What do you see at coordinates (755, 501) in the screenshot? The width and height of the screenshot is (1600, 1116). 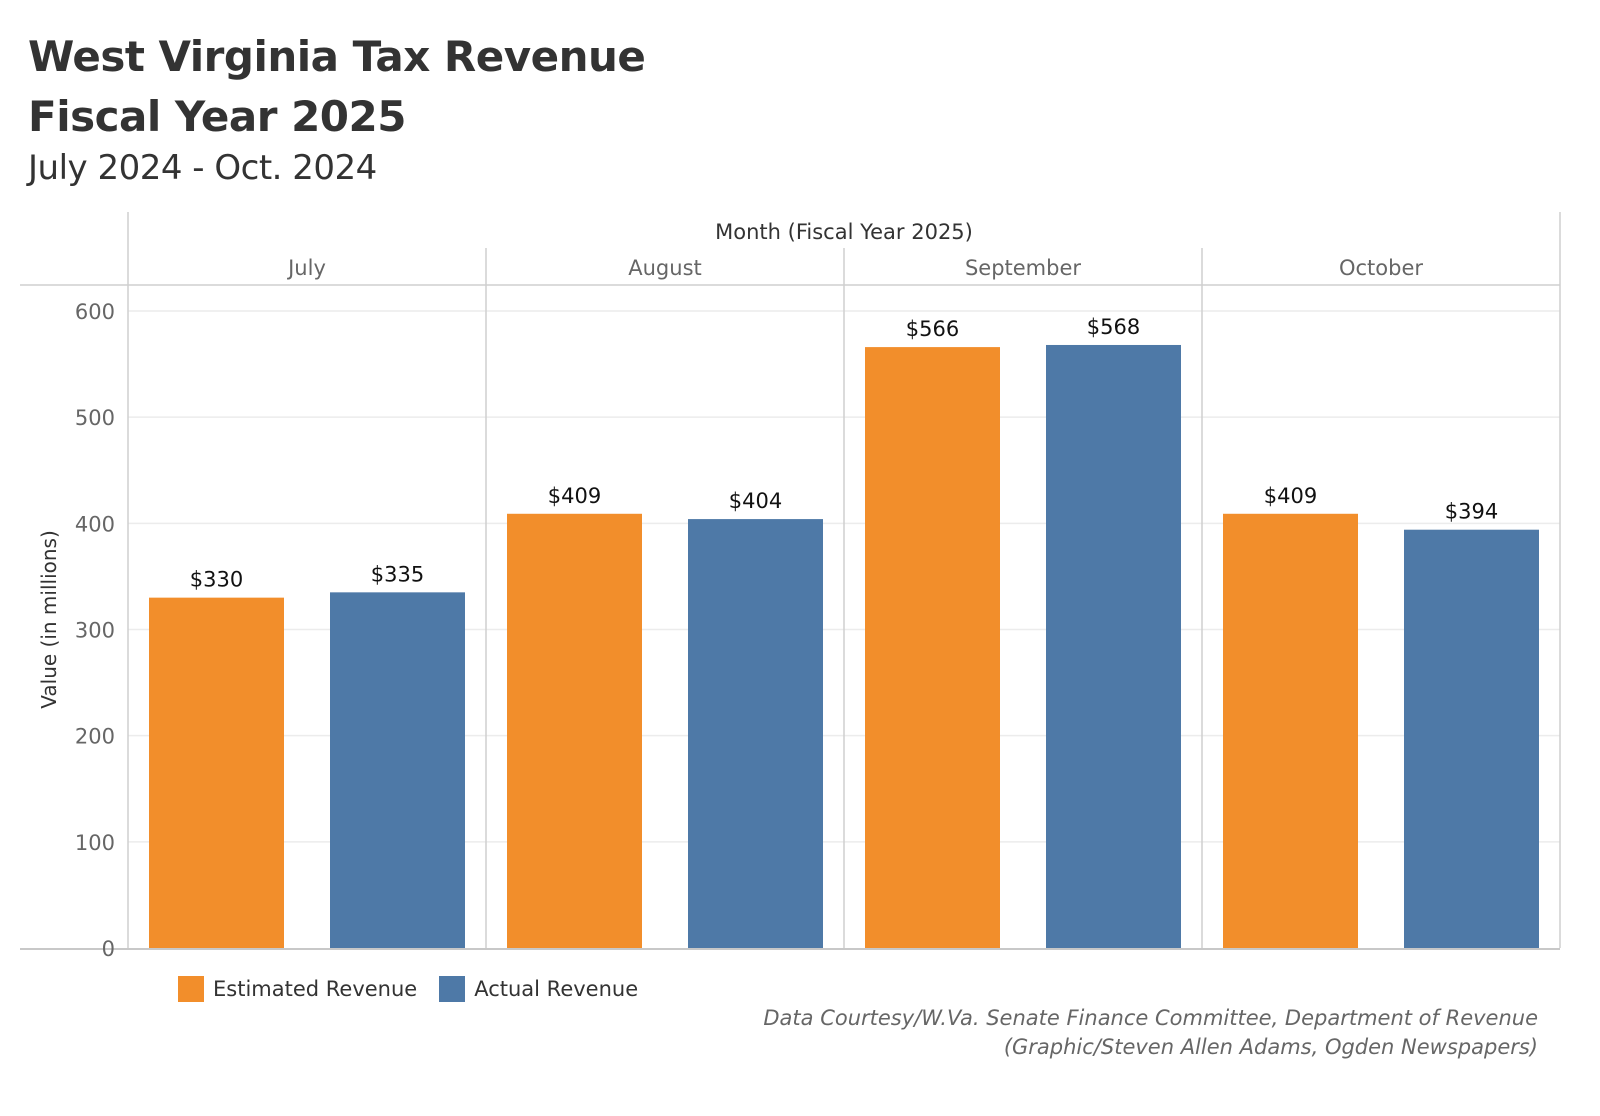 I see `data-label: $404` at bounding box center [755, 501].